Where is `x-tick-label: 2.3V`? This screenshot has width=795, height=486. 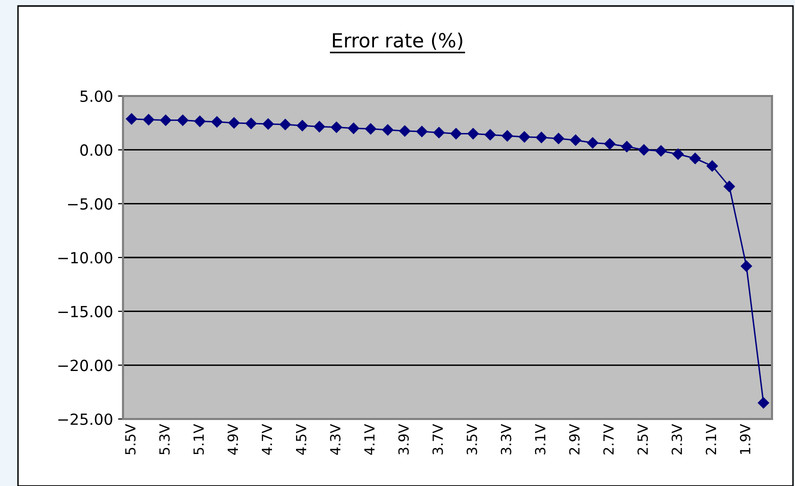 x-tick-label: 2.3V is located at coordinates (677, 439).